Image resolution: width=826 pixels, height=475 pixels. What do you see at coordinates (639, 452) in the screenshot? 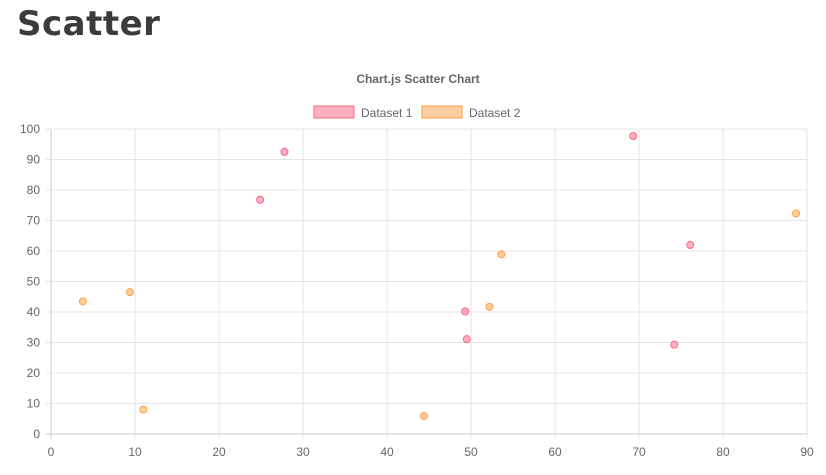
I see `x-tick-label: 70` at bounding box center [639, 452].